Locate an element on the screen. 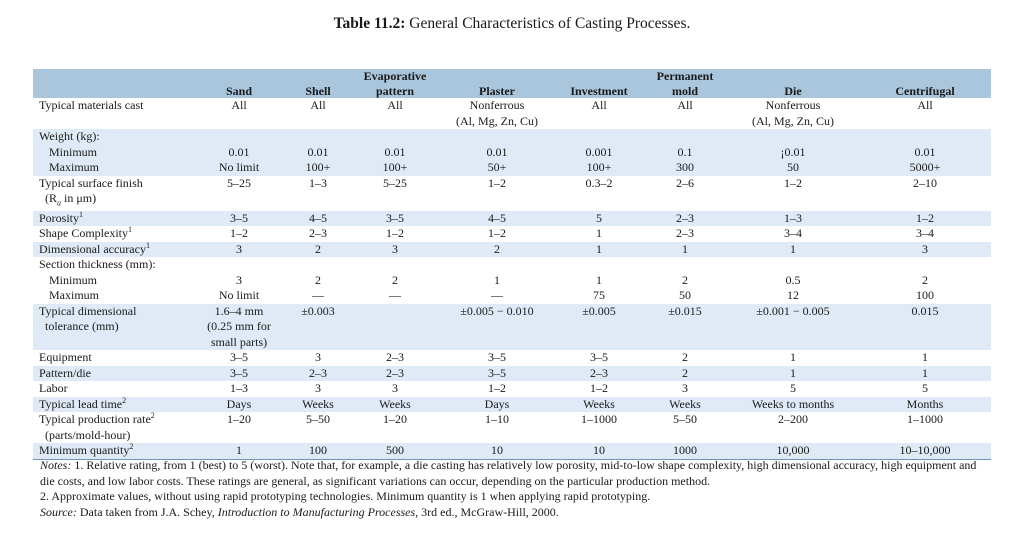  row-label: Weight (kg): is located at coordinates (113, 137).